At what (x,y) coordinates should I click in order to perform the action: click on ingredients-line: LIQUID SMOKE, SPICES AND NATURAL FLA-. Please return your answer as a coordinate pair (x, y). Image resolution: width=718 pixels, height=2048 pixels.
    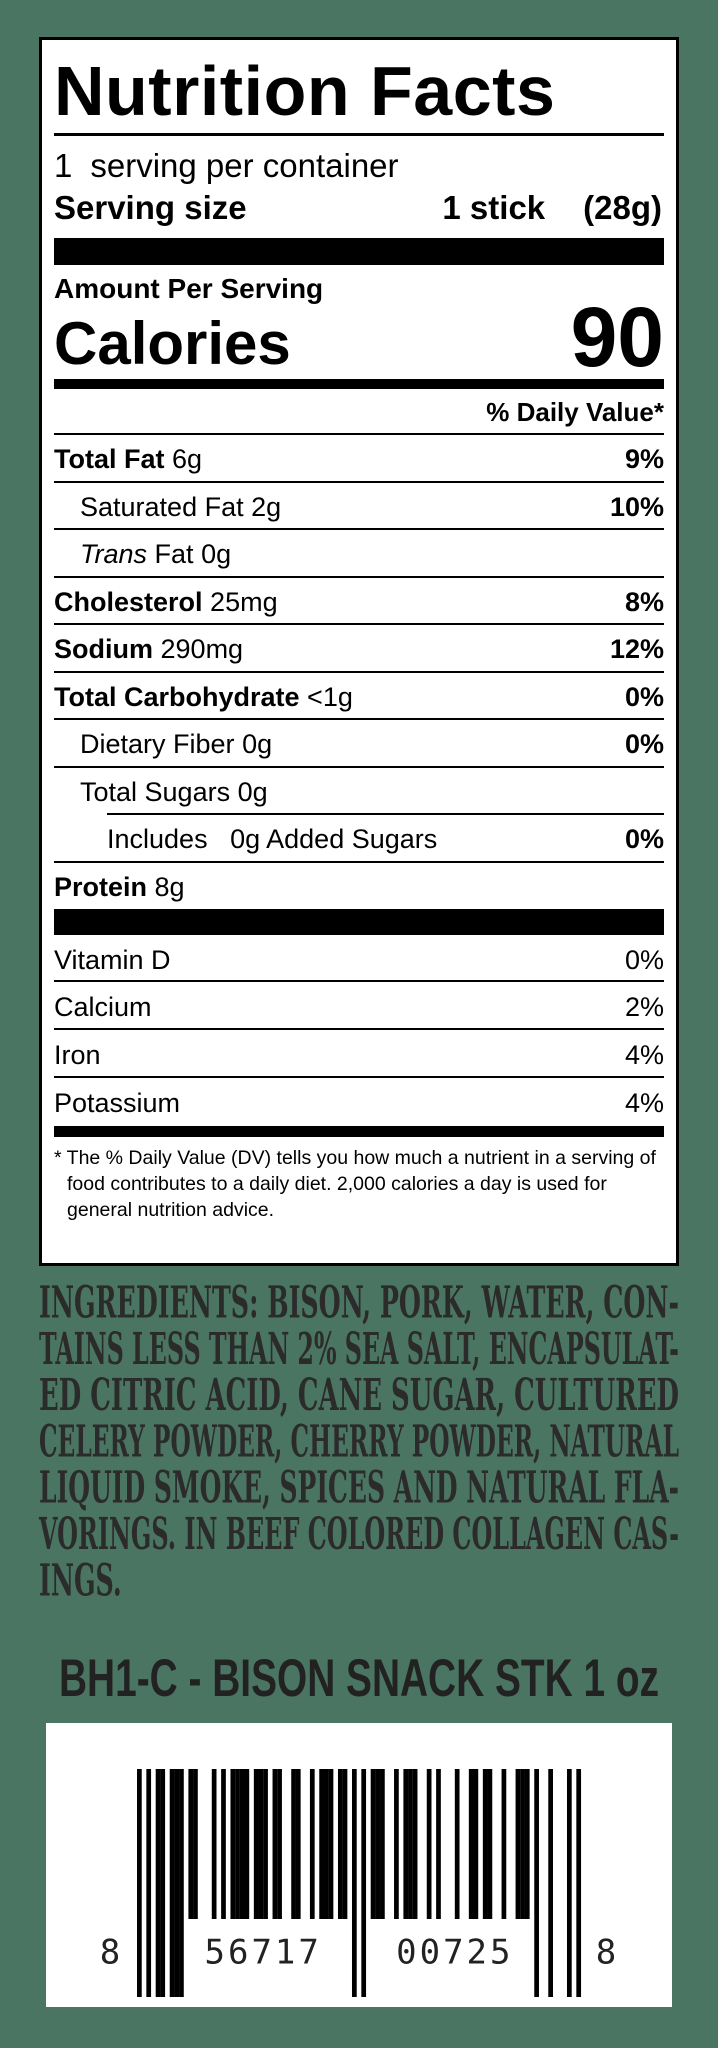
    Looking at the image, I should click on (359, 1488).